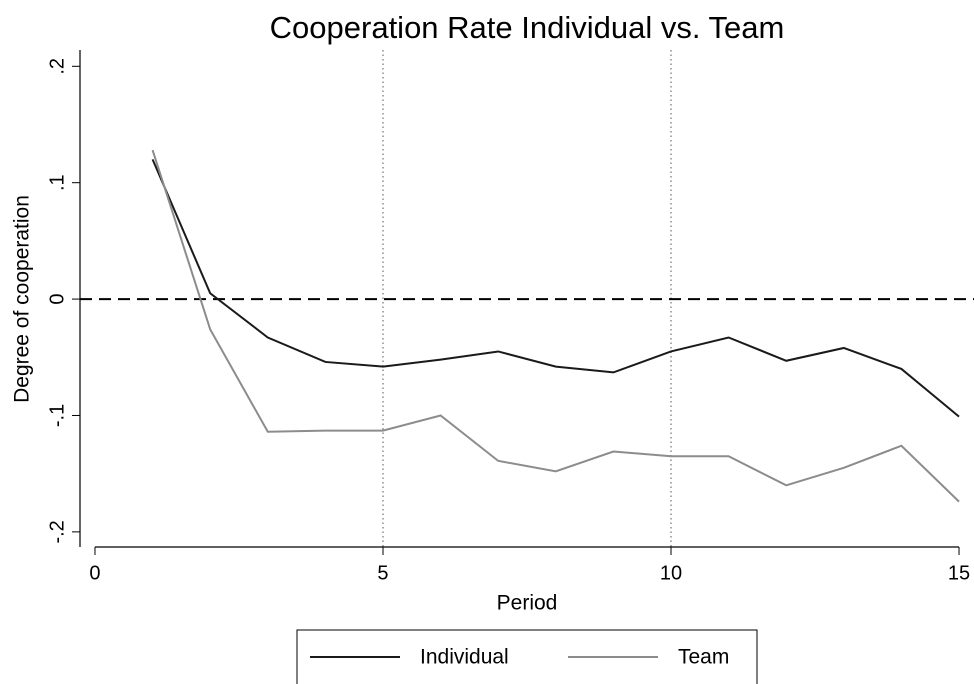 The height and width of the screenshot is (684, 974). Describe the element at coordinates (57, 299) in the screenshot. I see `y-tick-label: 0` at that location.